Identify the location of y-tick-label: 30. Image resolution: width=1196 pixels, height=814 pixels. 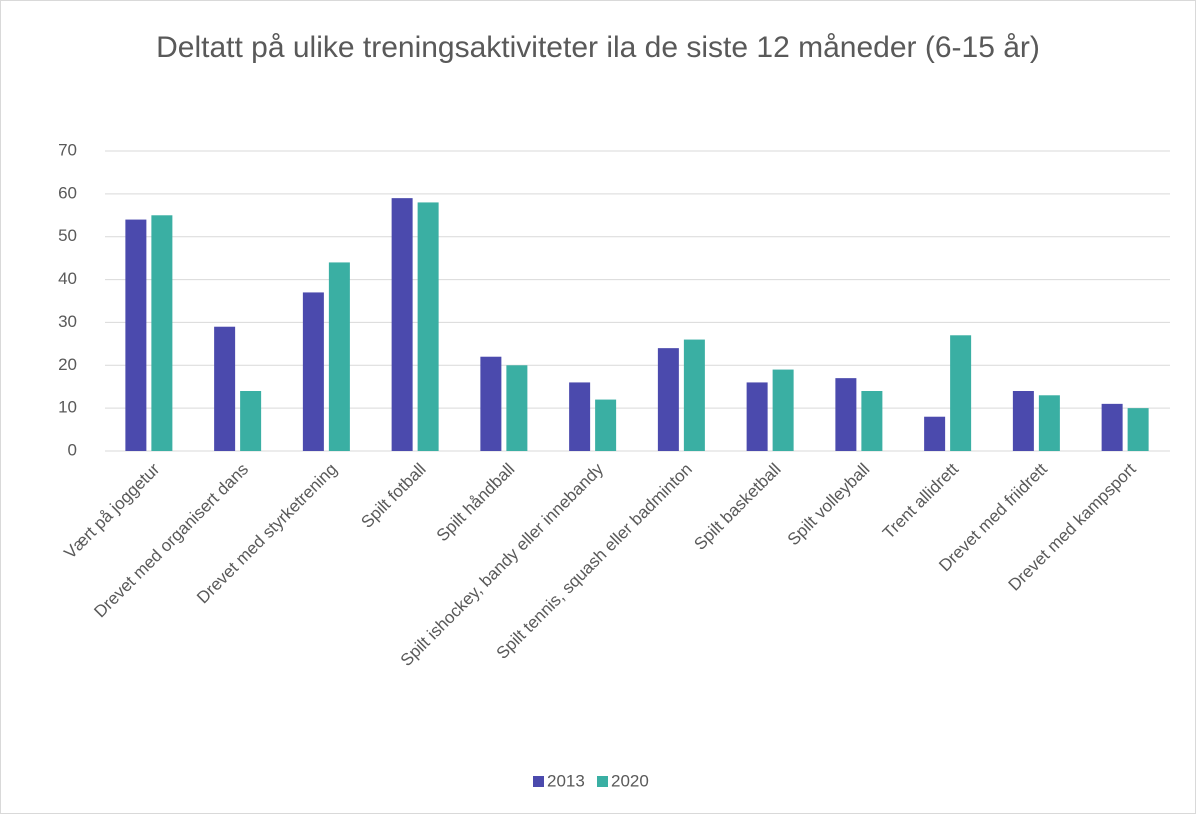
(67, 321).